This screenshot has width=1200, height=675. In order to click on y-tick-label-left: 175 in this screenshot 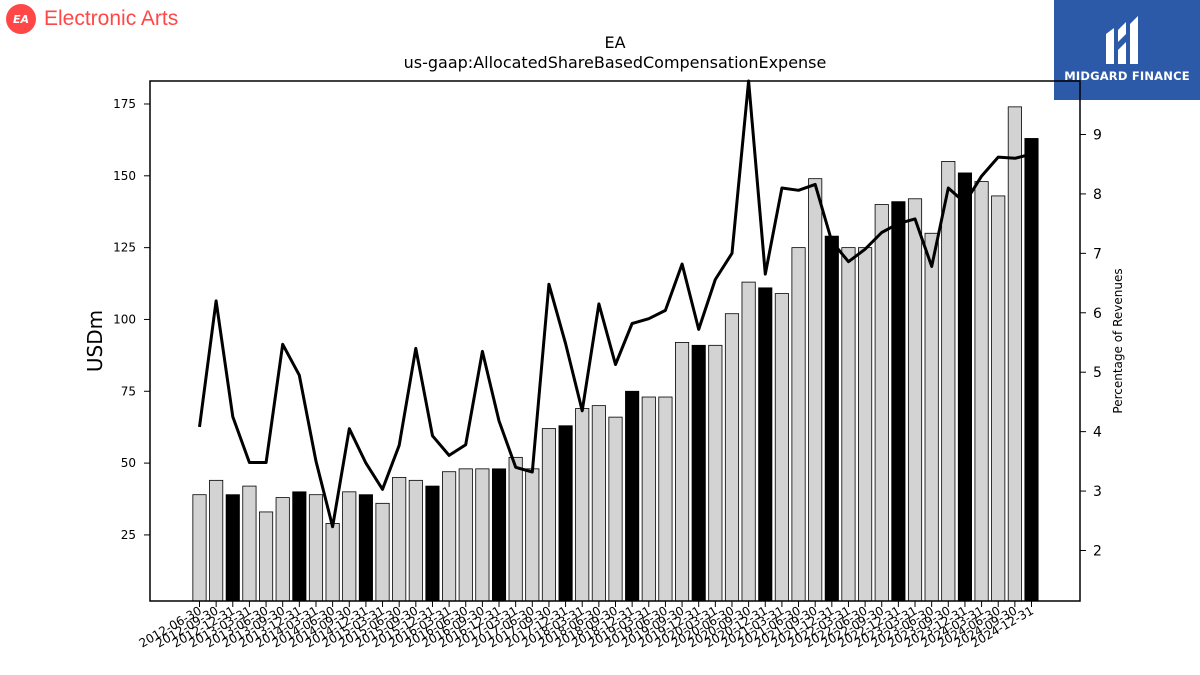, I will do `click(124, 104)`.